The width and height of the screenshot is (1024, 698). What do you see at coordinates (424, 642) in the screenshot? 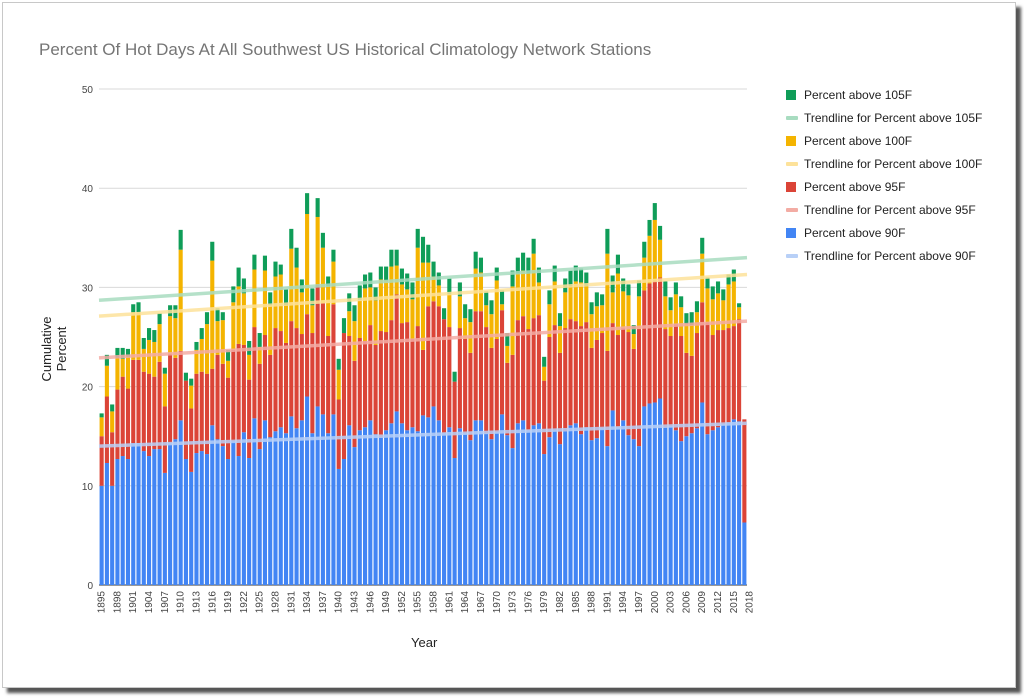
I see `x-axis-label: Year` at bounding box center [424, 642].